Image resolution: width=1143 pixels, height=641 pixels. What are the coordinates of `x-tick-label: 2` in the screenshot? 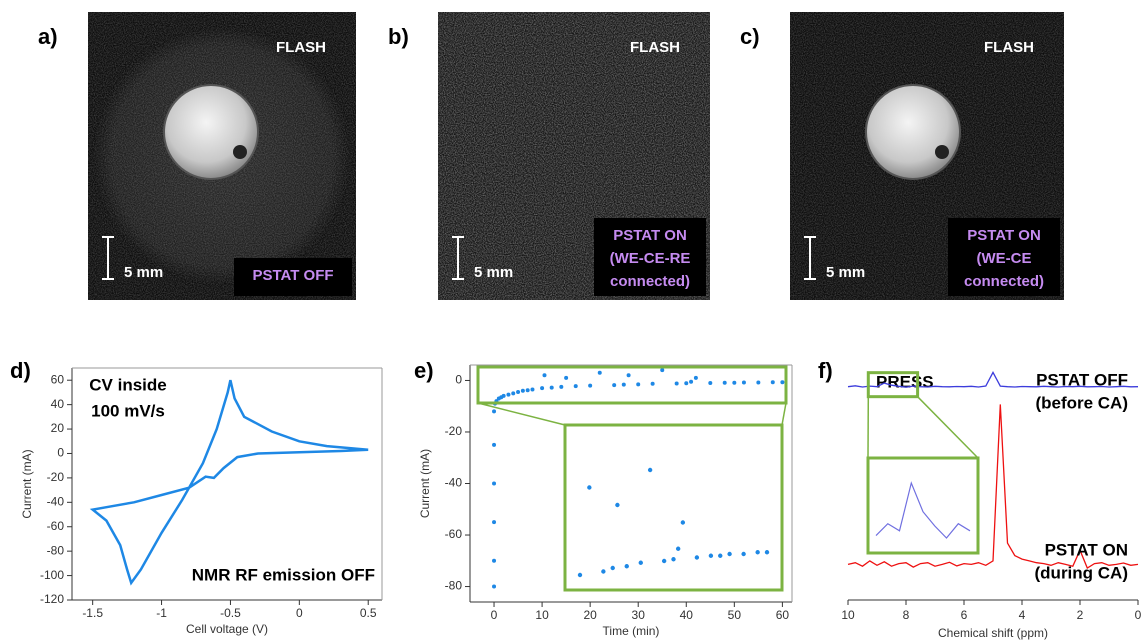 It's located at (1080, 615).